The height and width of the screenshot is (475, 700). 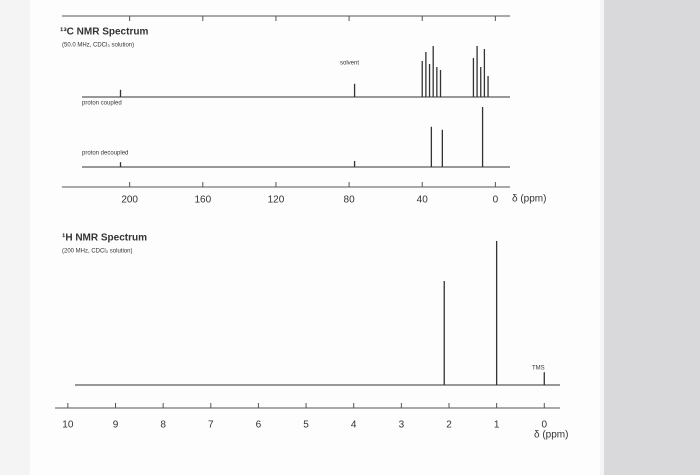 I want to click on x-tick-label: 120, so click(x=276, y=200).